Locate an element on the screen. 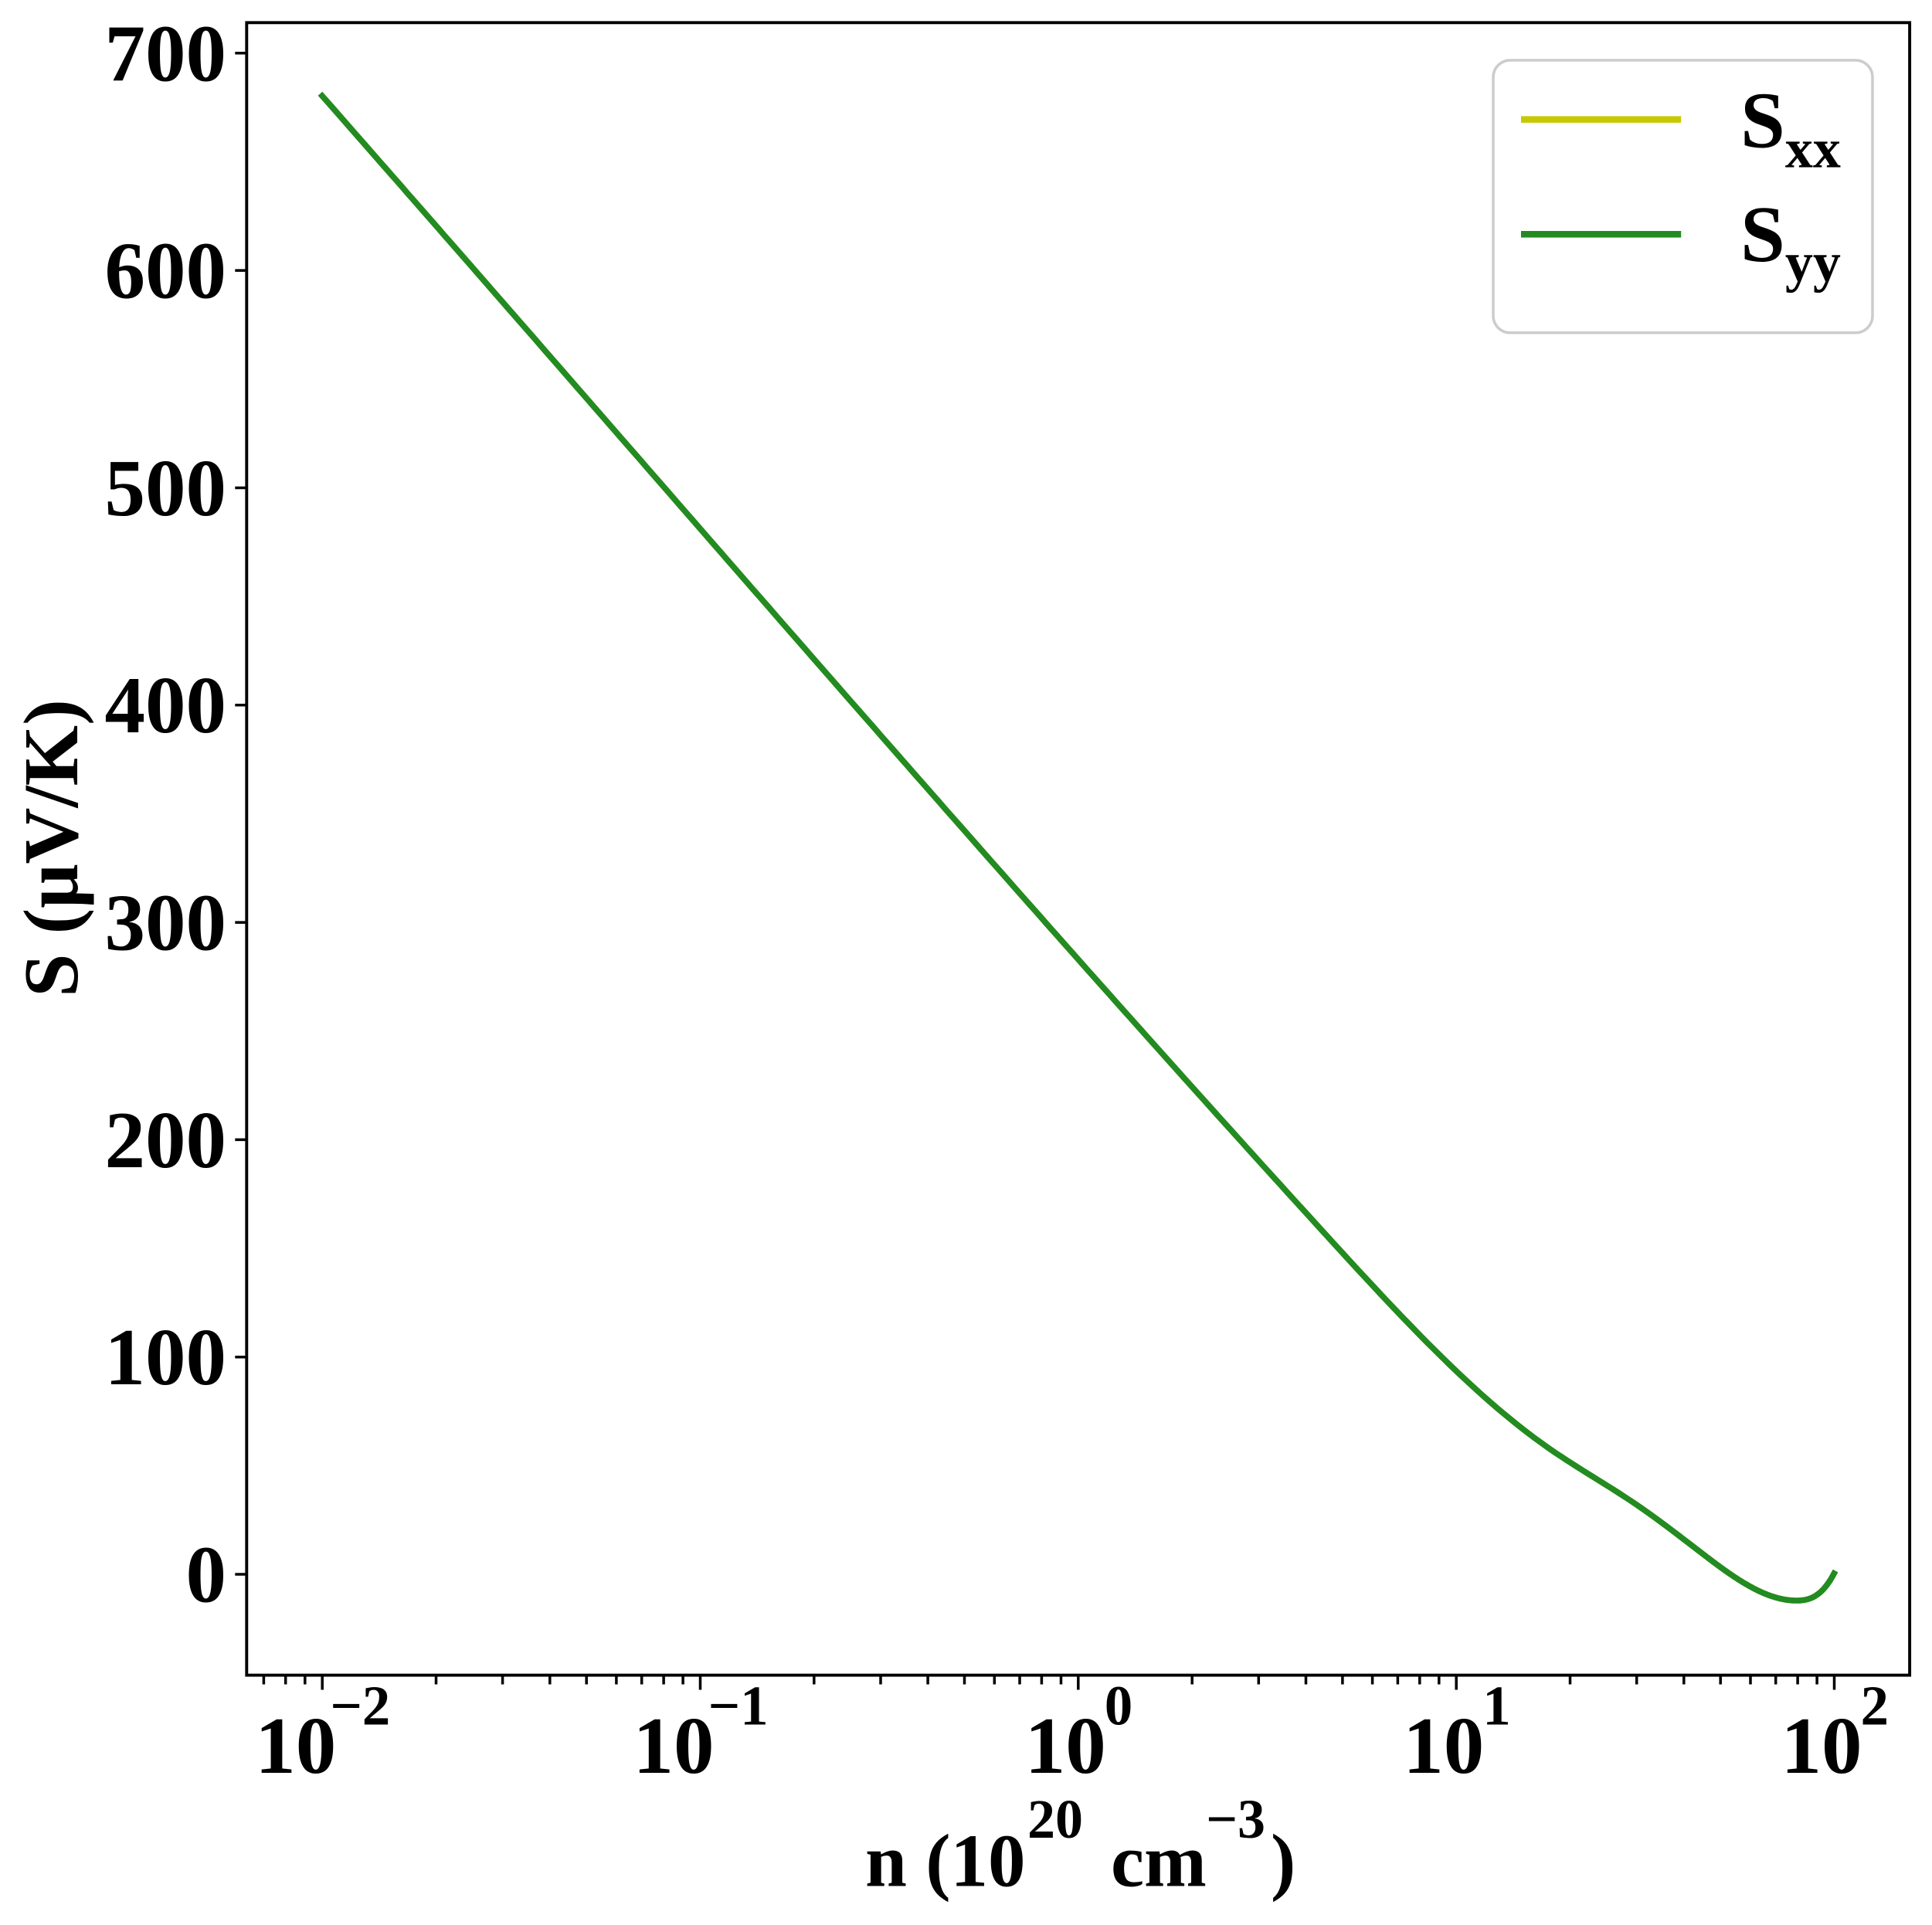 Image resolution: width=1932 pixels, height=1925 pixels. svg-text: 100 is located at coordinates (166, 1357).